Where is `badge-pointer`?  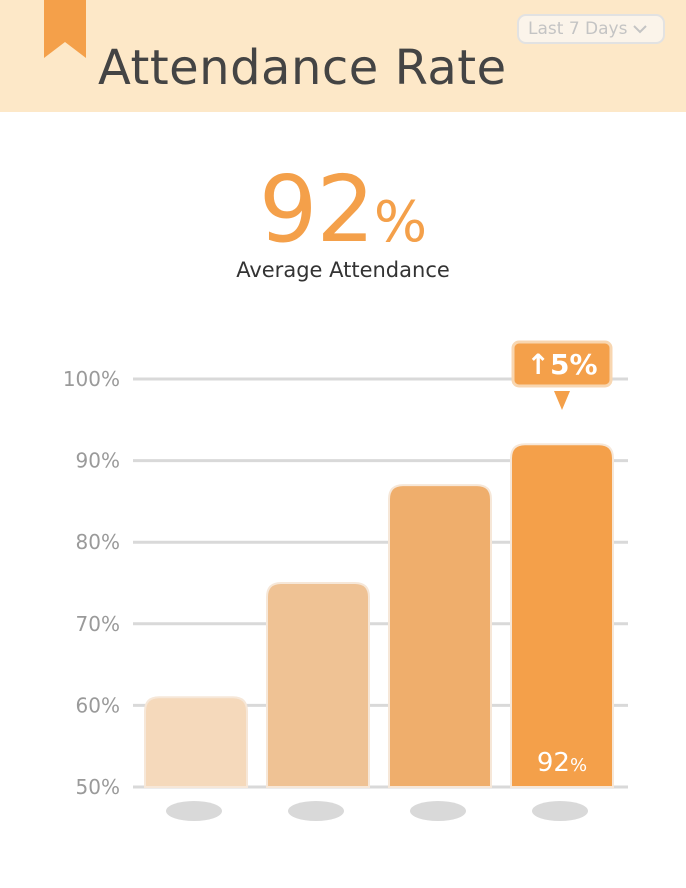
badge-pointer is located at coordinates (562, 400).